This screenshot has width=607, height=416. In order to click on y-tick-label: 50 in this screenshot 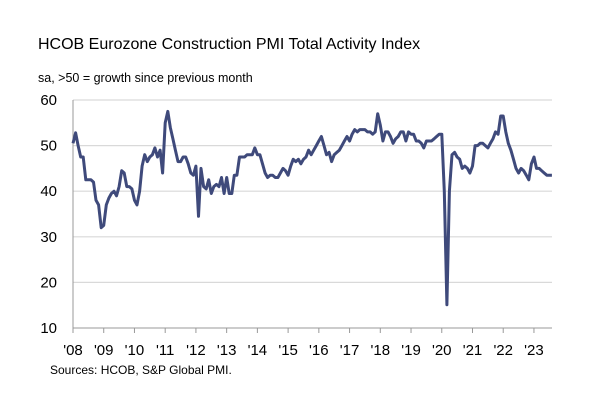, I will do `click(48, 146)`.